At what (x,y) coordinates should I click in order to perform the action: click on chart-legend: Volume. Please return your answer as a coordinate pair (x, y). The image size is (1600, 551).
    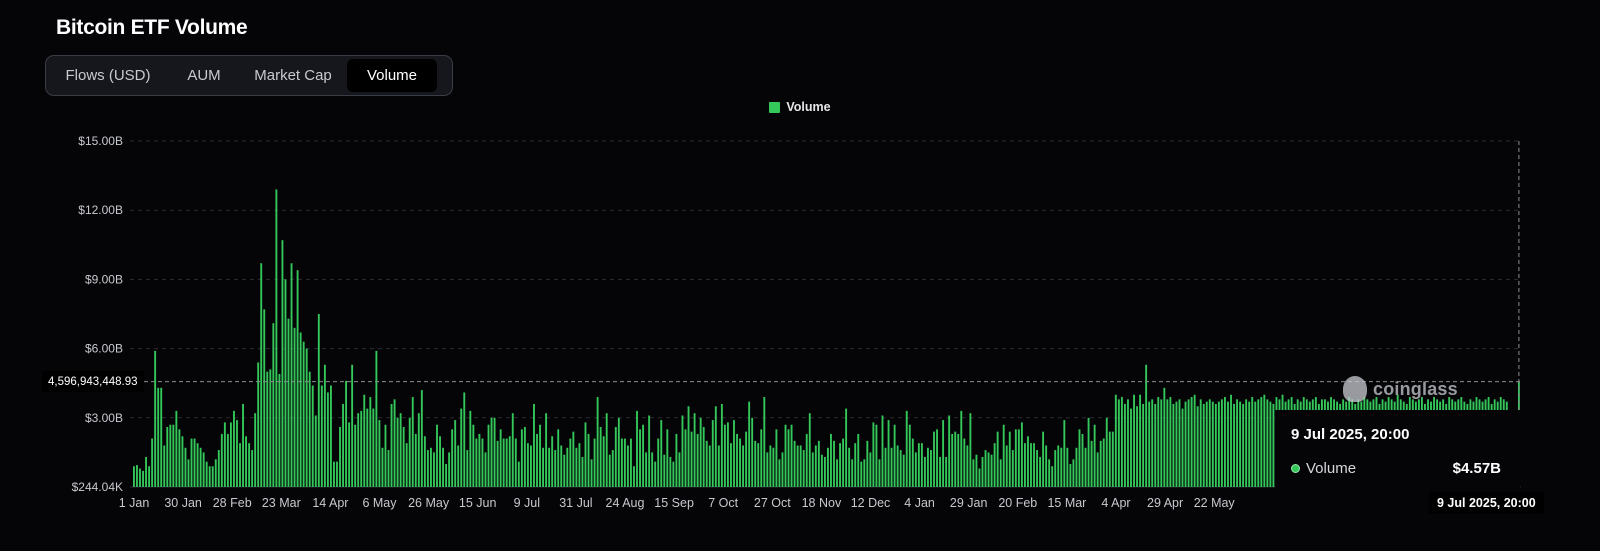
    Looking at the image, I should click on (800, 107).